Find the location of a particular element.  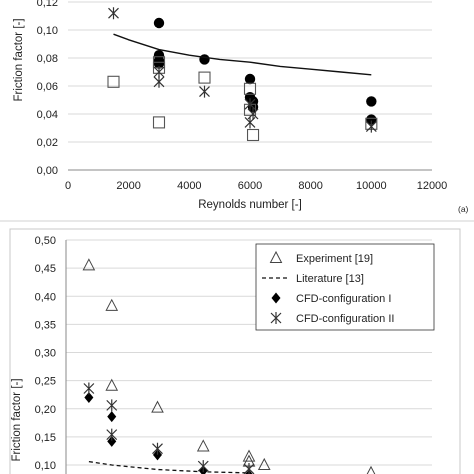

panel-a-y-tick-label: 0,00 is located at coordinates (47, 171).